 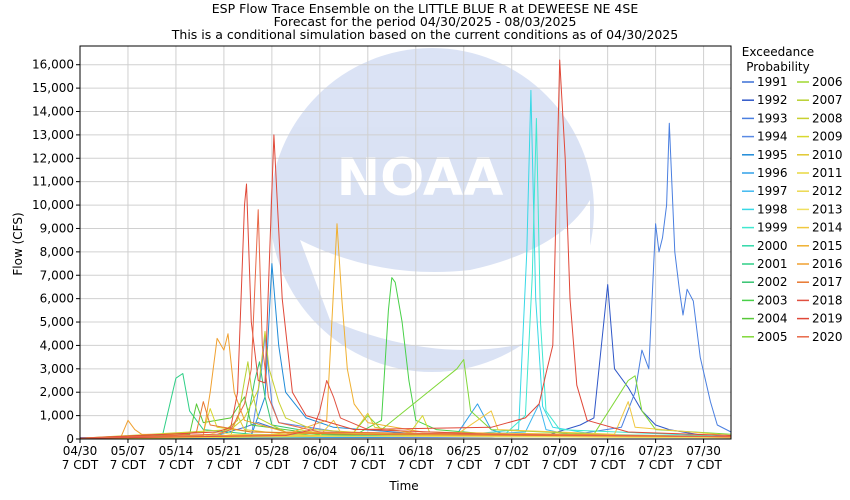 I want to click on legend-label-2019: 2019, so click(x=827, y=319).